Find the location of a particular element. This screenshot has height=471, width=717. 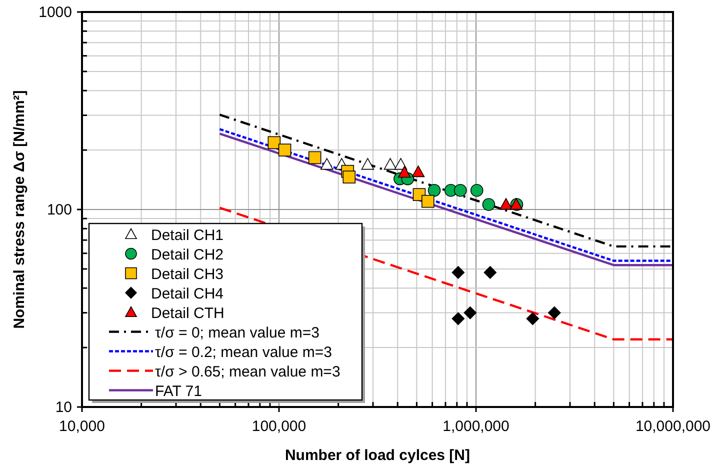

y-tick-label: 1000 is located at coordinates (55, 12).